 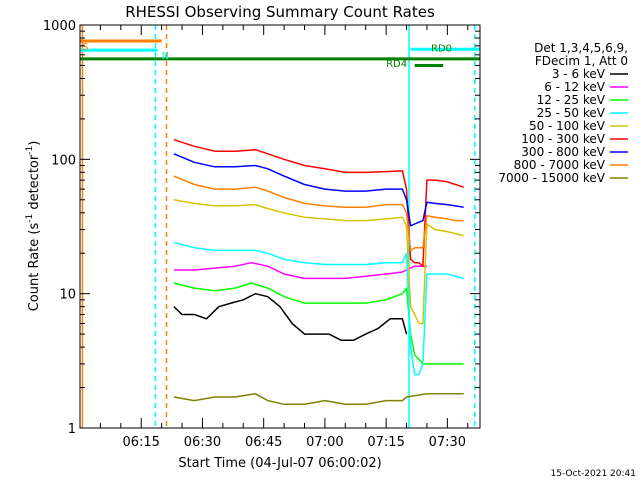 I want to click on legend-label: 7000 - 15000 keV, so click(x=551, y=178).